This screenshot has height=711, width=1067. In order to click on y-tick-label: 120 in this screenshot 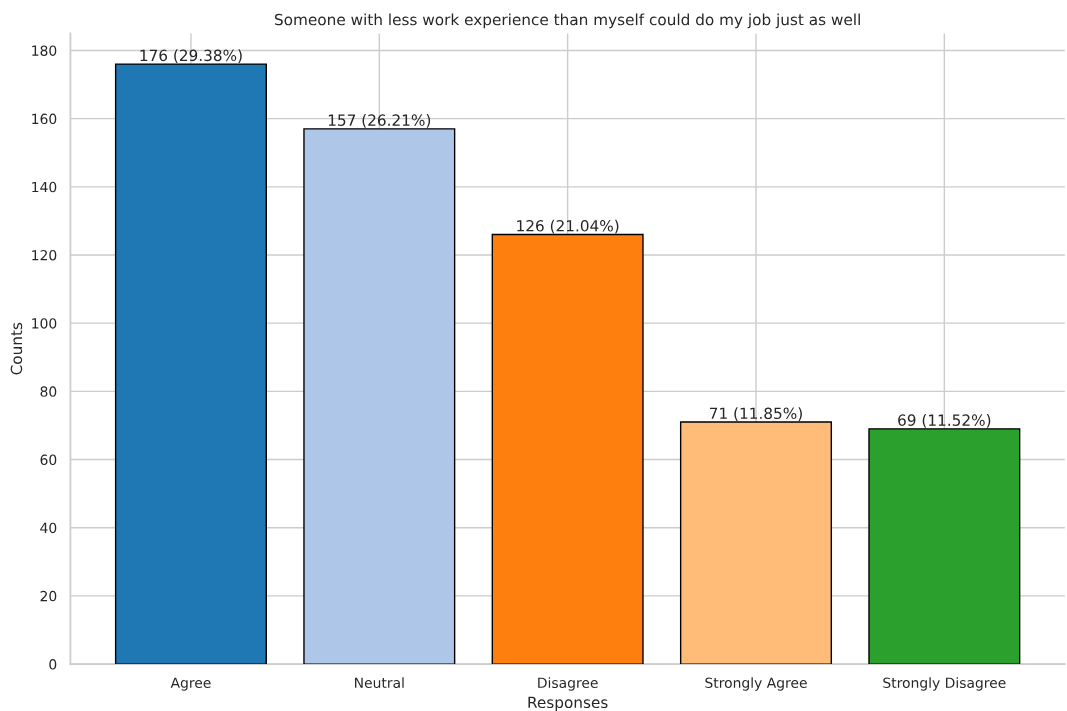, I will do `click(44, 255)`.